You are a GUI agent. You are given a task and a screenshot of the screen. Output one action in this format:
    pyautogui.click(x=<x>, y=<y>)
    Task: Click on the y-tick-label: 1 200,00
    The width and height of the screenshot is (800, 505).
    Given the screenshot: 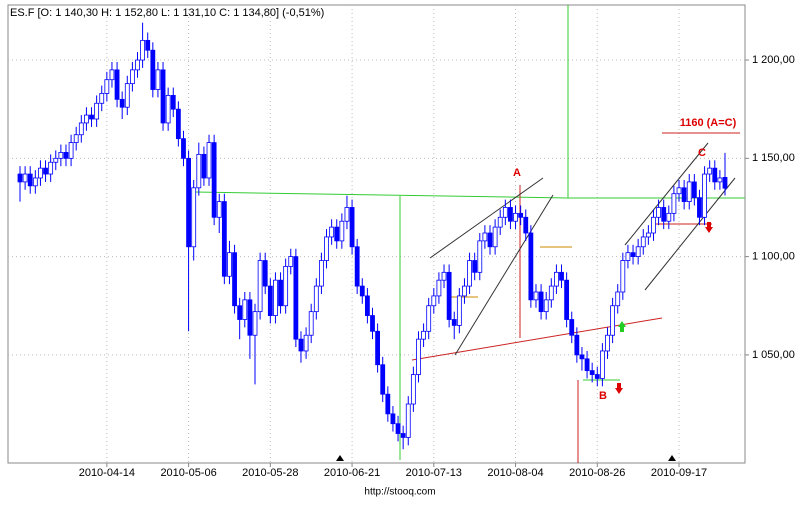 What is the action you would take?
    pyautogui.click(x=773, y=60)
    